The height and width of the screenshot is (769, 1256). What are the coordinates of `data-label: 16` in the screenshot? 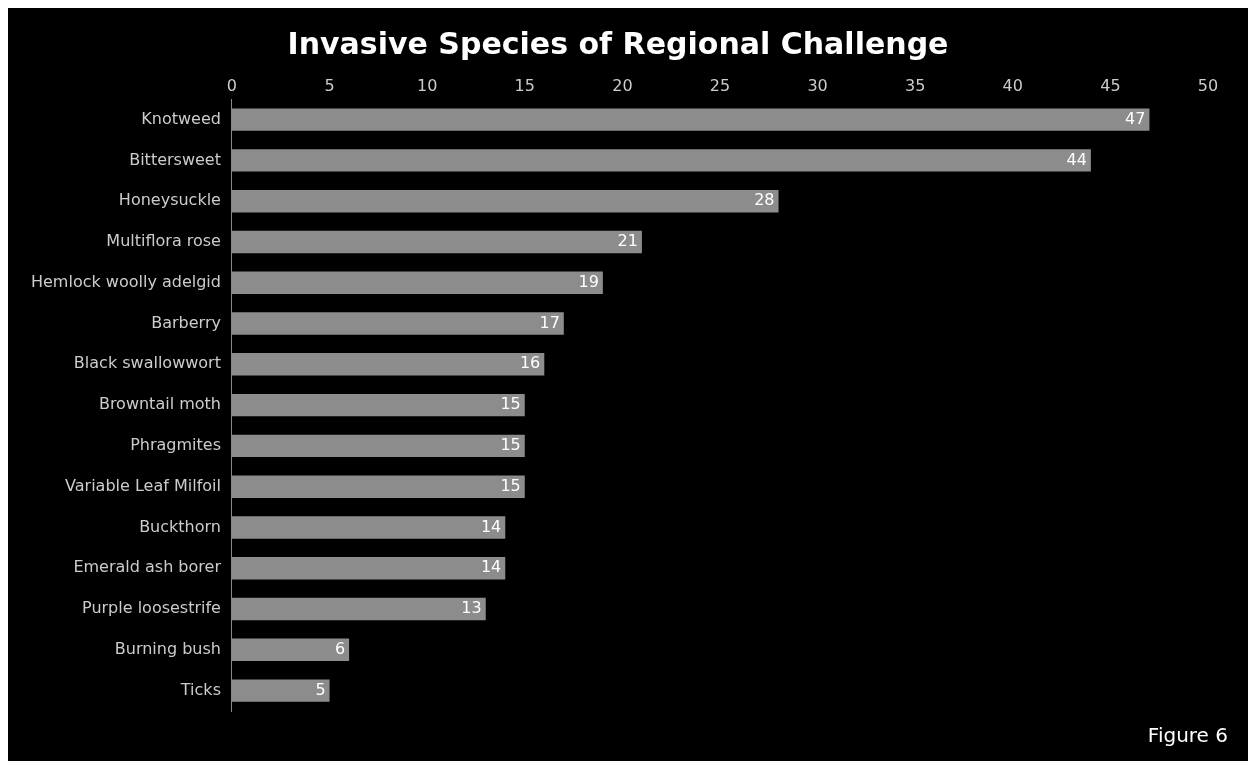 It's located at (530, 363).